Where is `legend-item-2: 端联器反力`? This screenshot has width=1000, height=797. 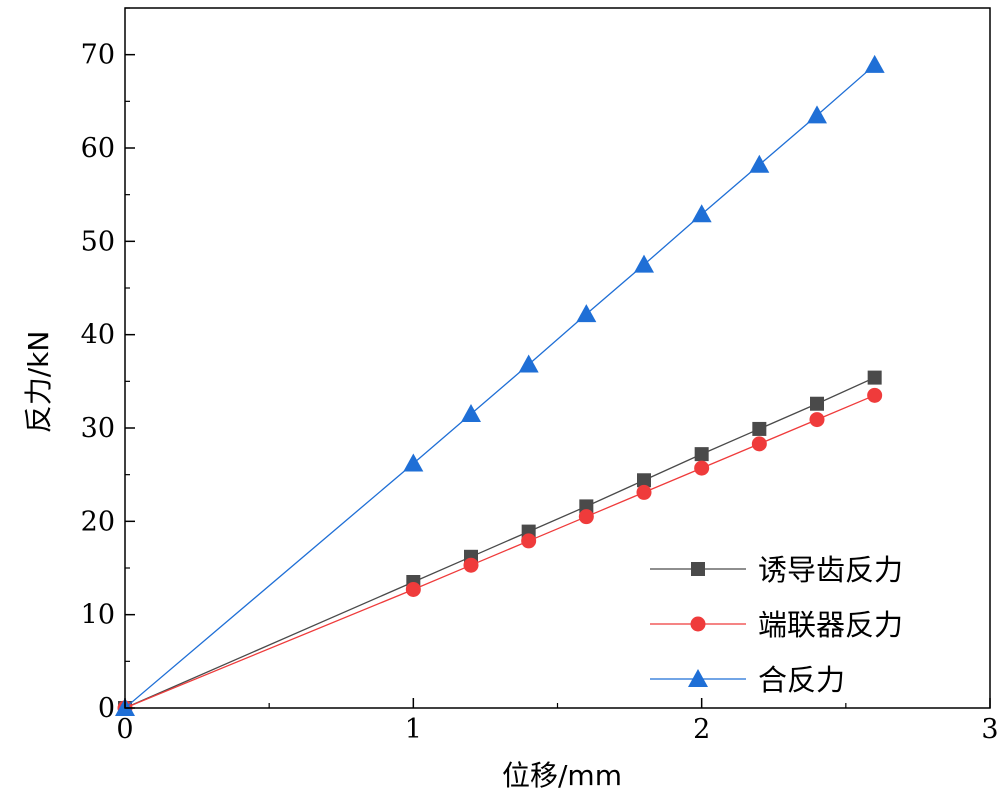 legend-item-2: 端联器反力 is located at coordinates (776, 625).